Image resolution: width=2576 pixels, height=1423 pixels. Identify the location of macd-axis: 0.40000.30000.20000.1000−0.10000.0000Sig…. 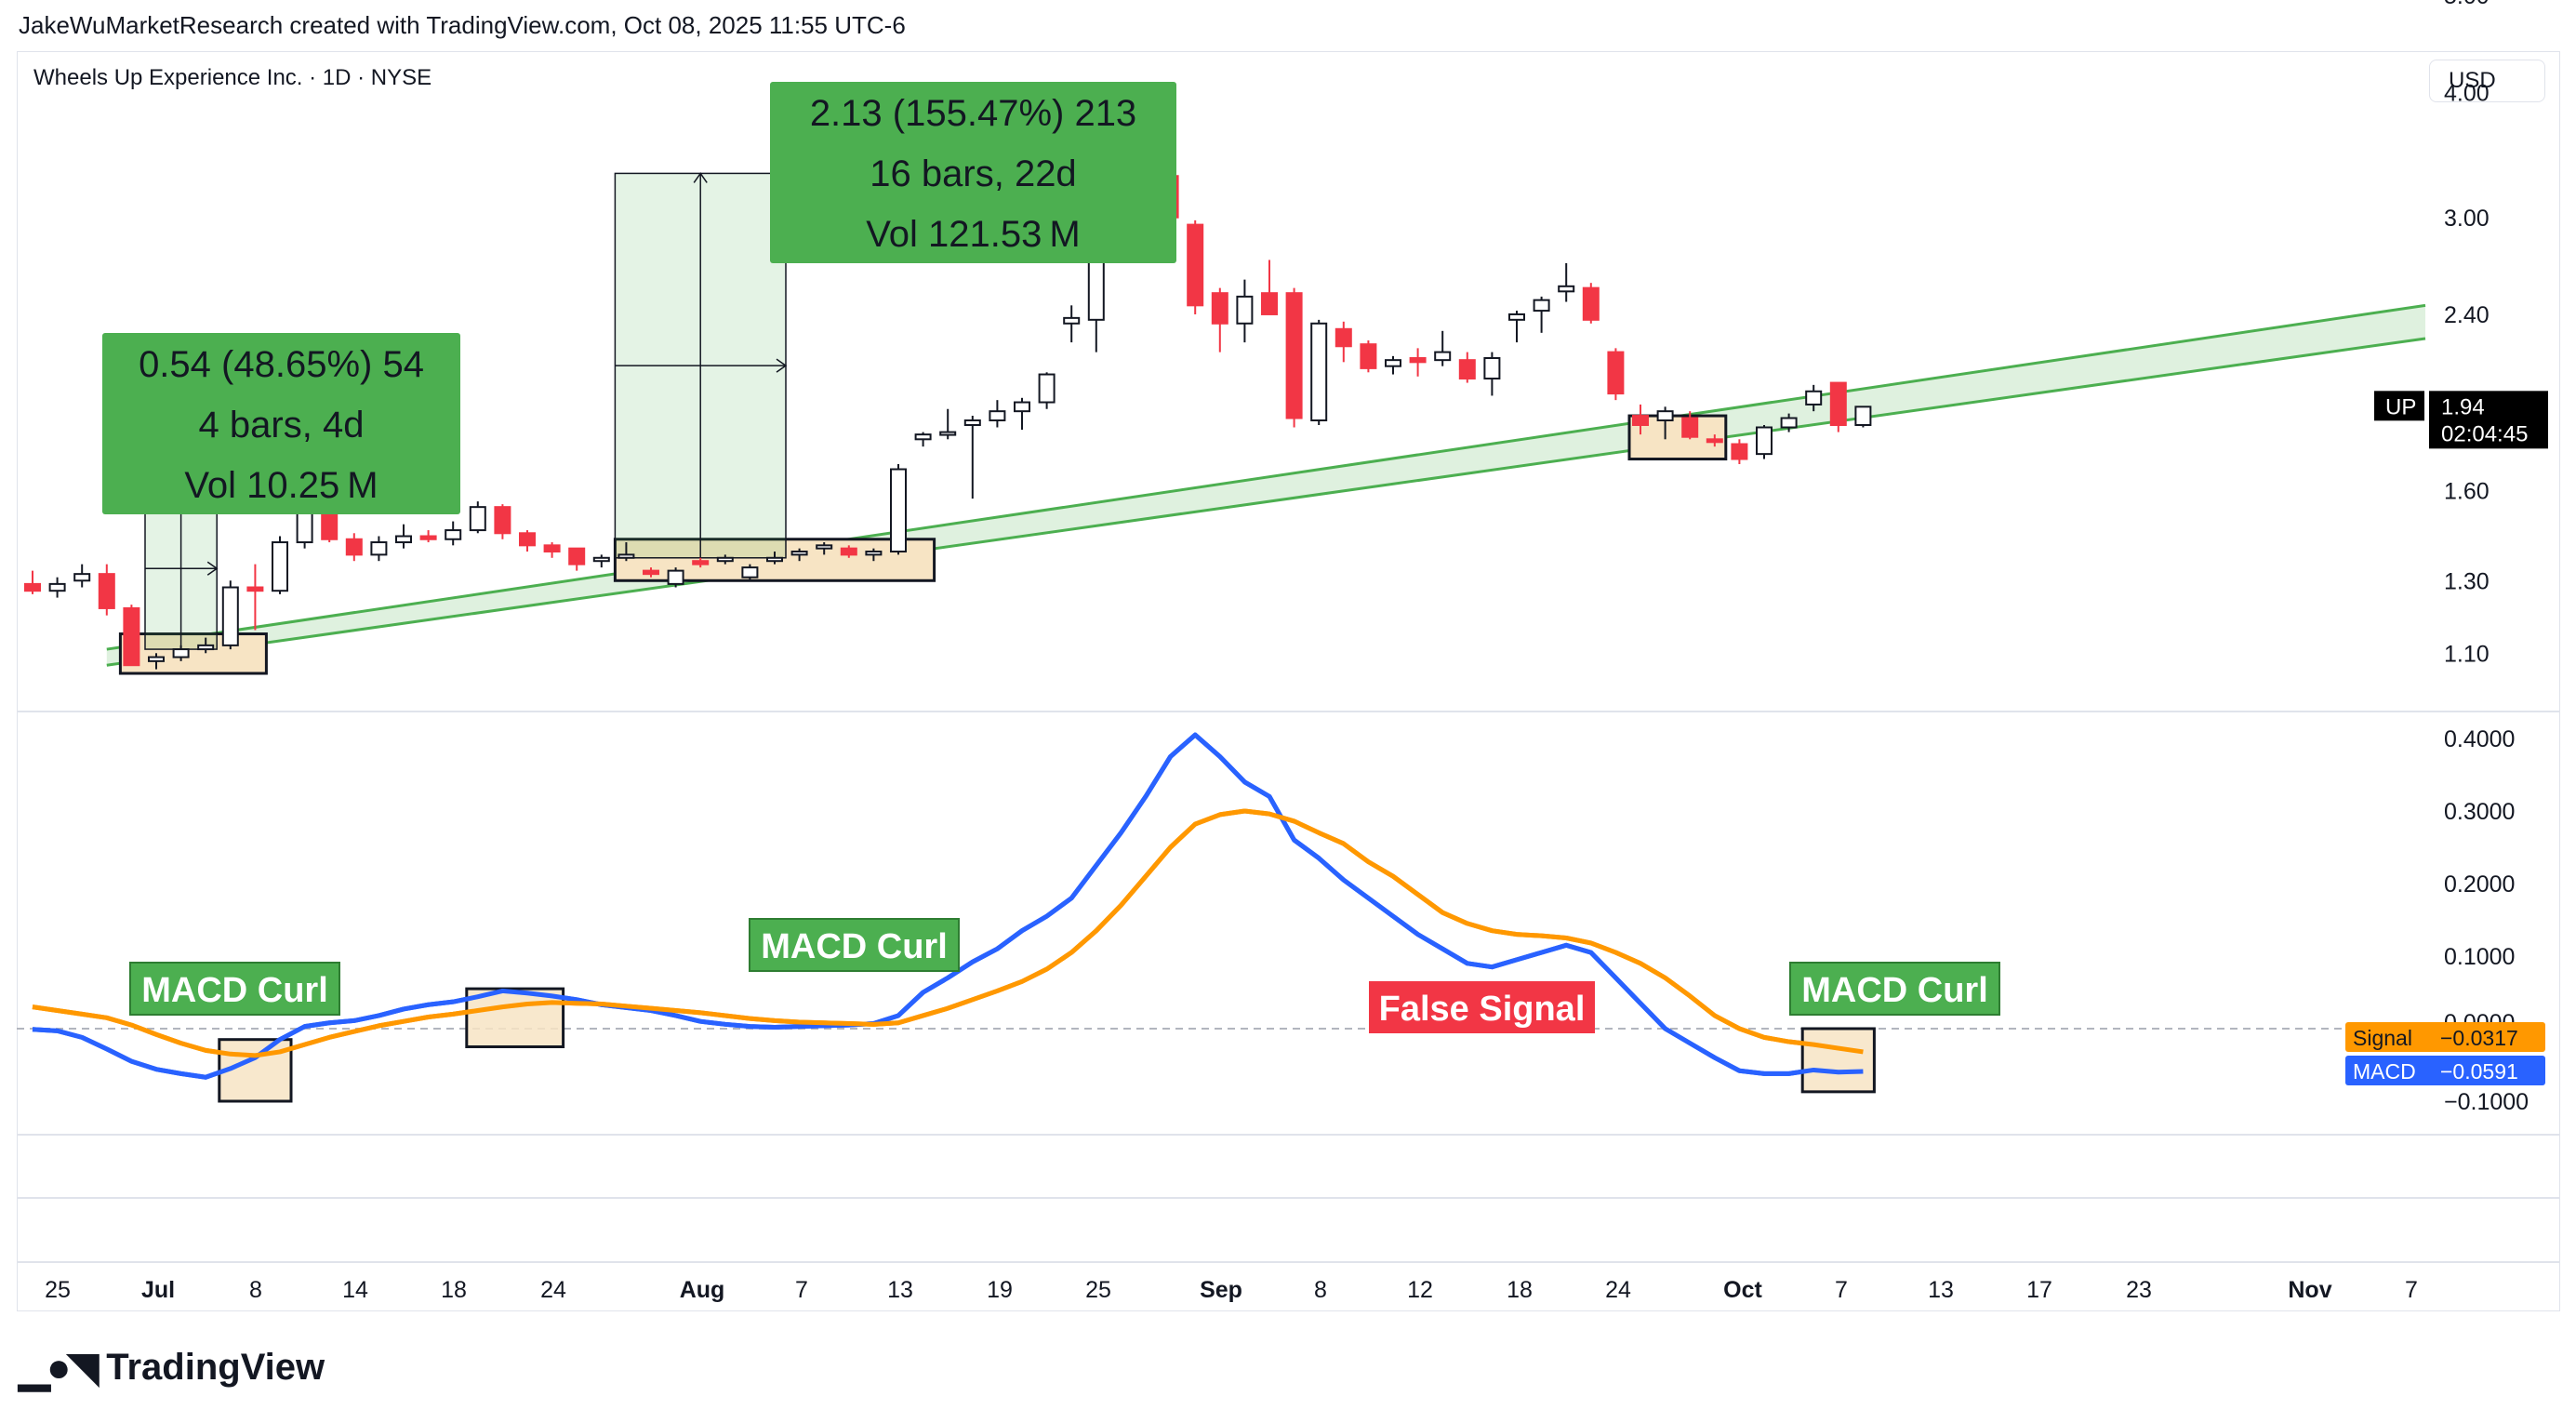
(2445, 921).